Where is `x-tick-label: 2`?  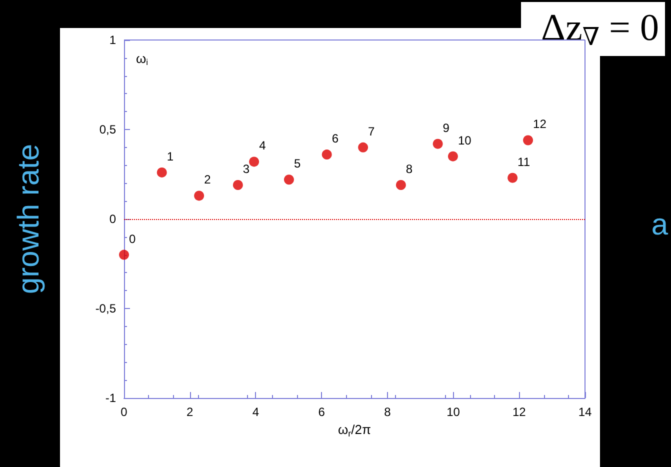
x-tick-label: 2 is located at coordinates (190, 412).